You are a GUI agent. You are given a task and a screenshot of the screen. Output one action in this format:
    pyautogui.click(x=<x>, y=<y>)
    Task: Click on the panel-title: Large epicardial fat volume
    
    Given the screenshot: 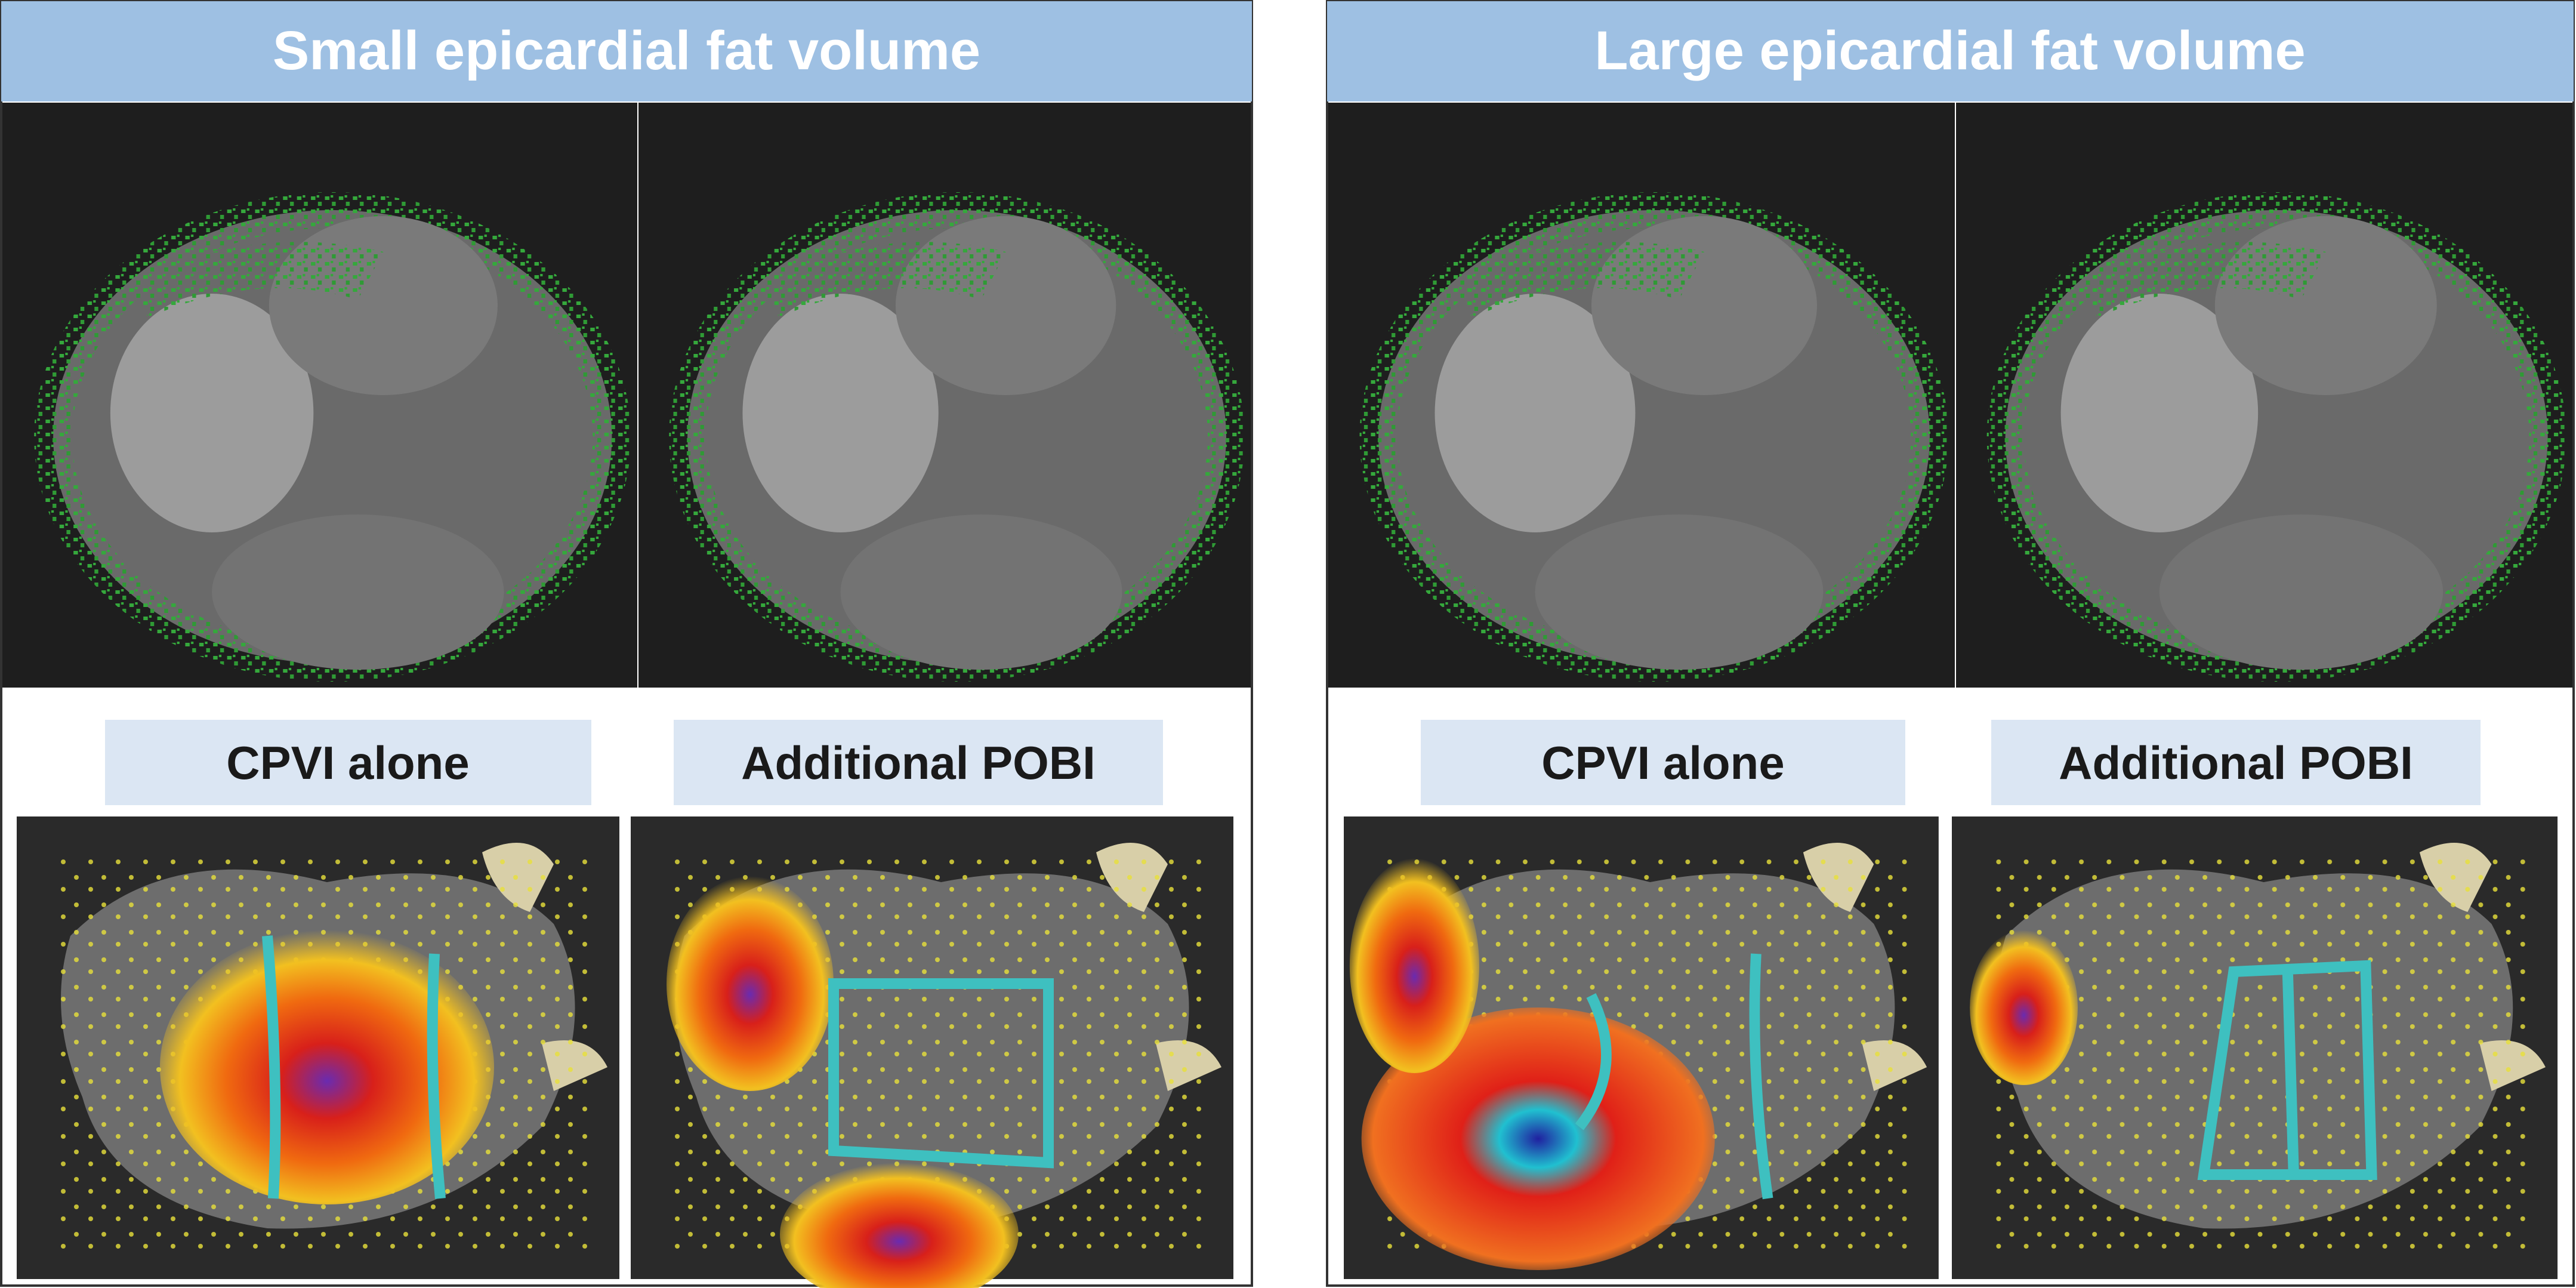 What is the action you would take?
    pyautogui.click(x=1950, y=50)
    